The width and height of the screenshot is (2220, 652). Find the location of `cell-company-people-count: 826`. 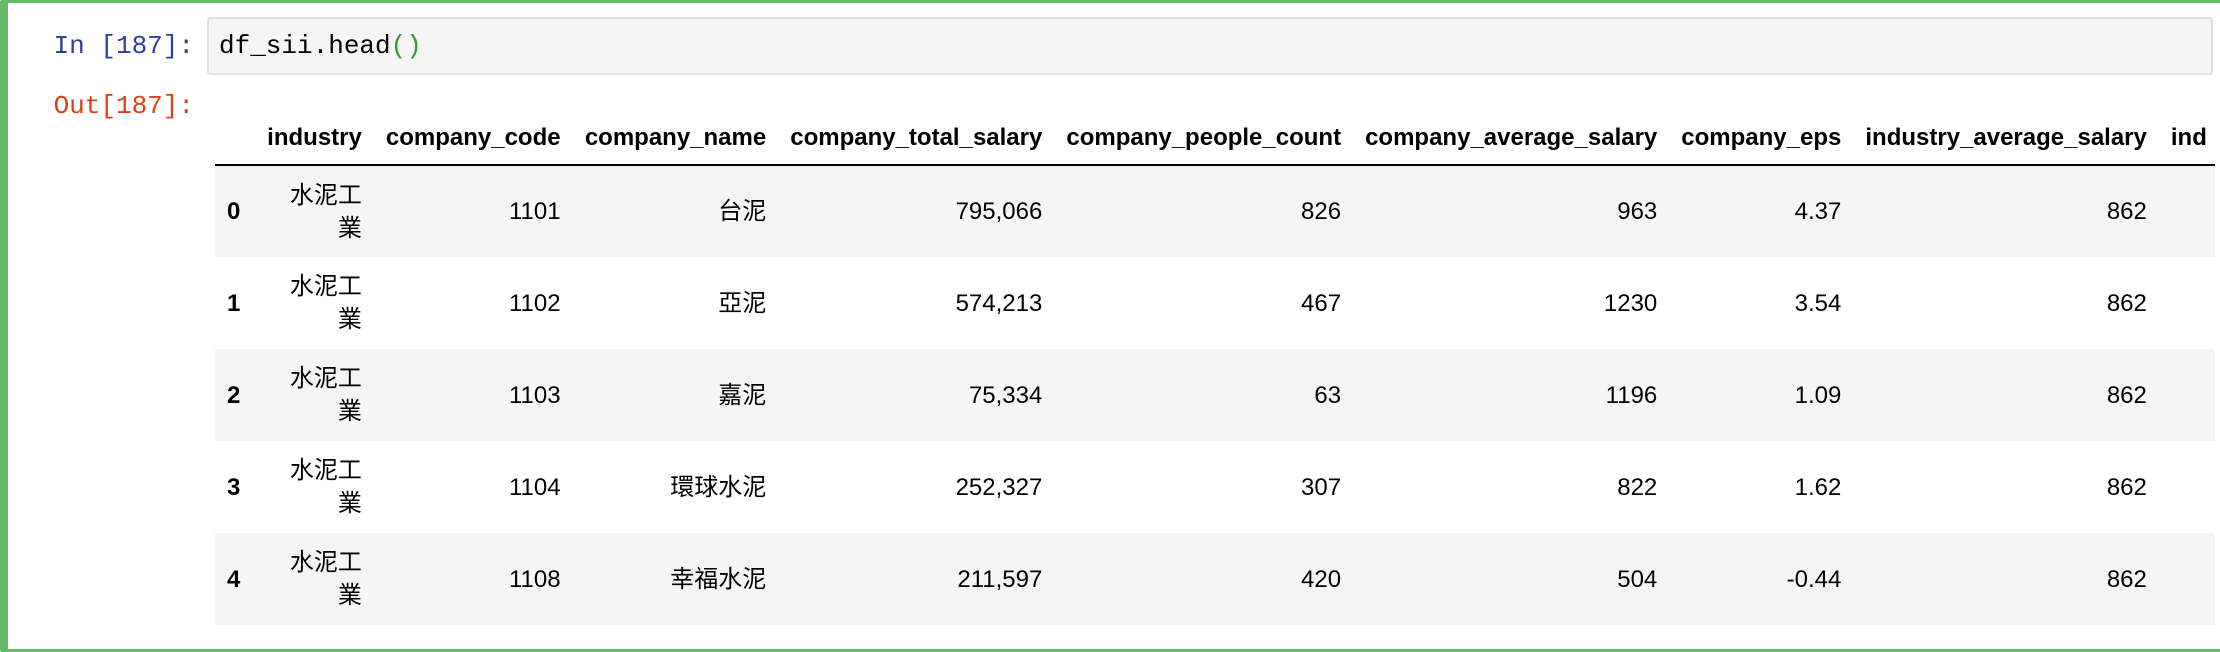

cell-company-people-count: 826 is located at coordinates (1321, 211).